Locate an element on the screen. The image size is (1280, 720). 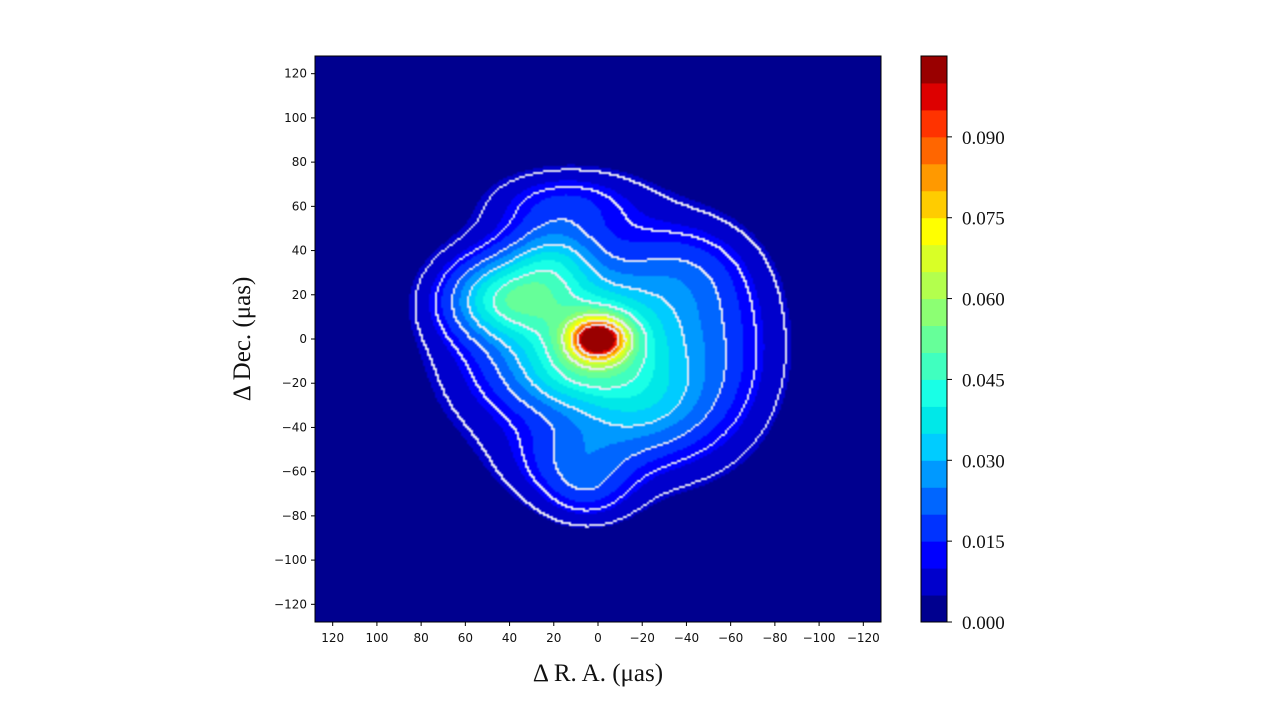
x-tick-label: 40 is located at coordinates (509, 638).